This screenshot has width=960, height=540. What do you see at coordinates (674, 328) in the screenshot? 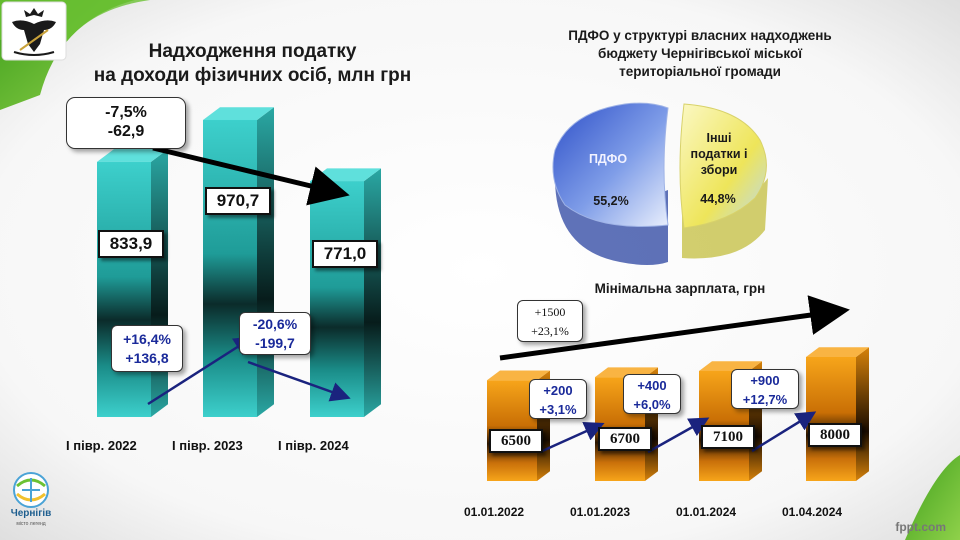
I see `right-trend-arrow-total` at bounding box center [674, 328].